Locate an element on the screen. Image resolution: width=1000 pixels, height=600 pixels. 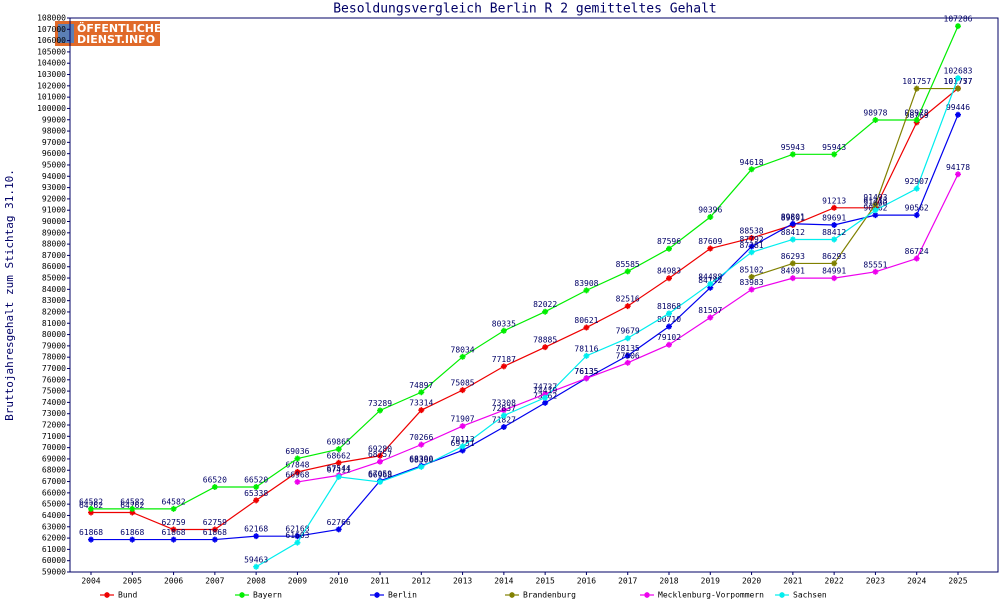
x-tick-label: 2012 is located at coordinates (421, 581).